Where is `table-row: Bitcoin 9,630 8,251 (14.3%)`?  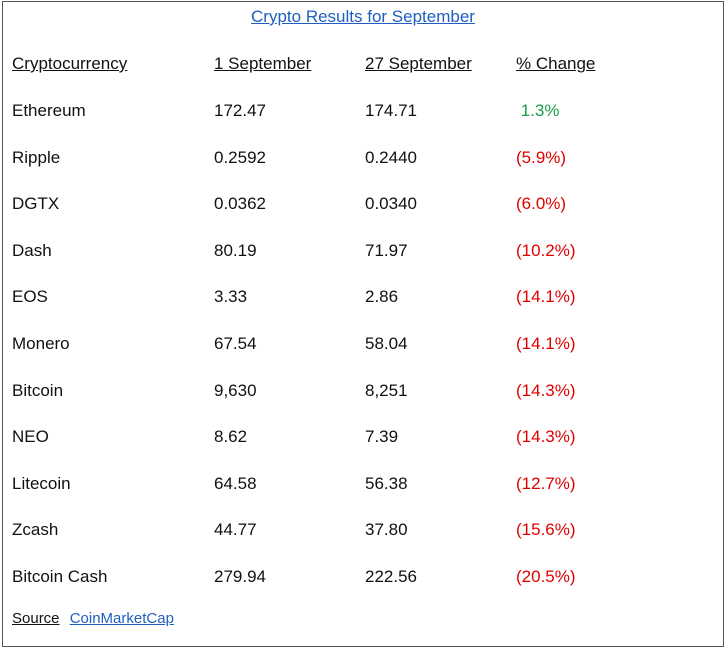 table-row: Bitcoin 9,630 8,251 (14.3%) is located at coordinates (363, 393).